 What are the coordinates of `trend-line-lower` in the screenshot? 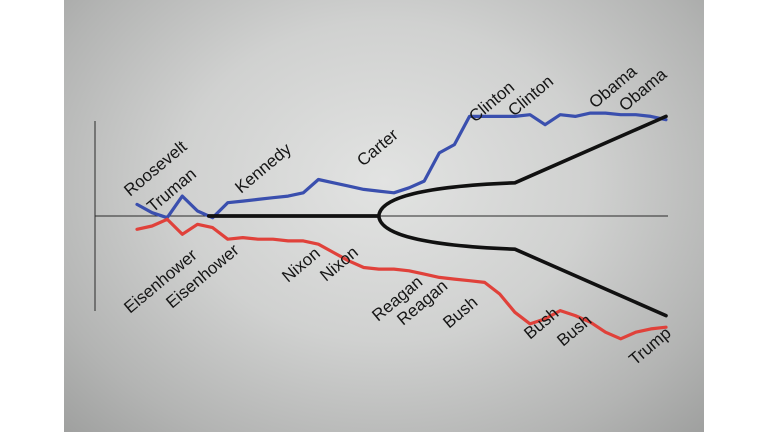 It's located at (437, 266).